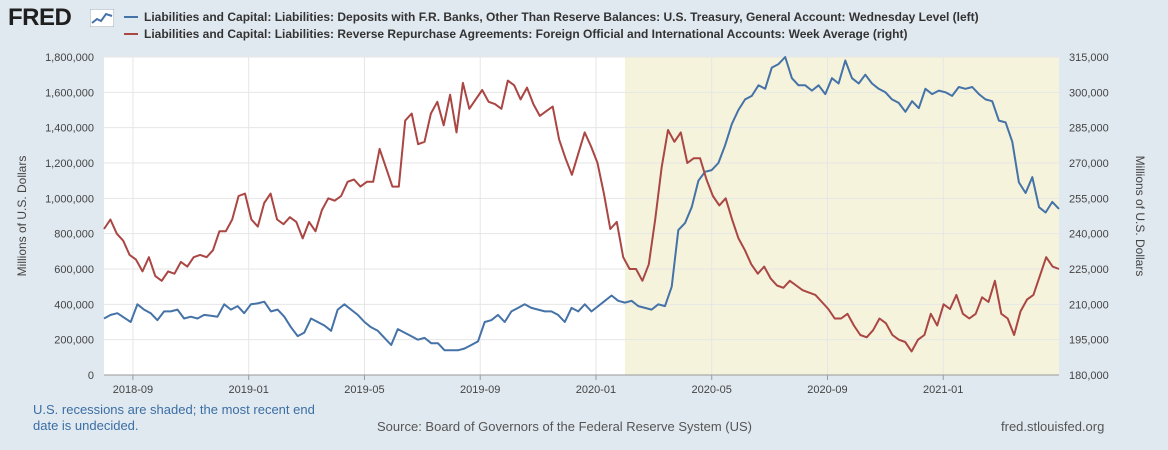 The height and width of the screenshot is (450, 1168). Describe the element at coordinates (480, 390) in the screenshot. I see `x-axis-tick-label: 2019-09` at that location.